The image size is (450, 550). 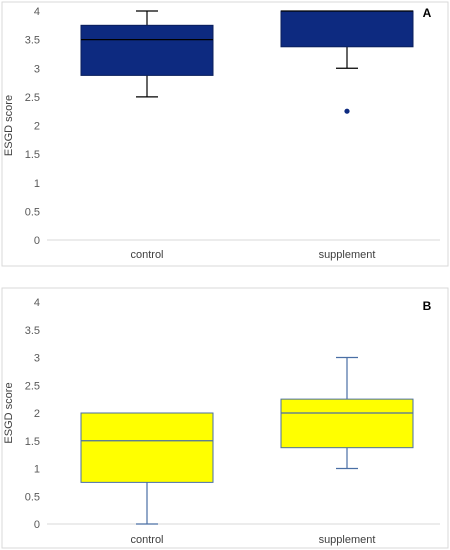 I want to click on panel-label: A, so click(x=427, y=13).